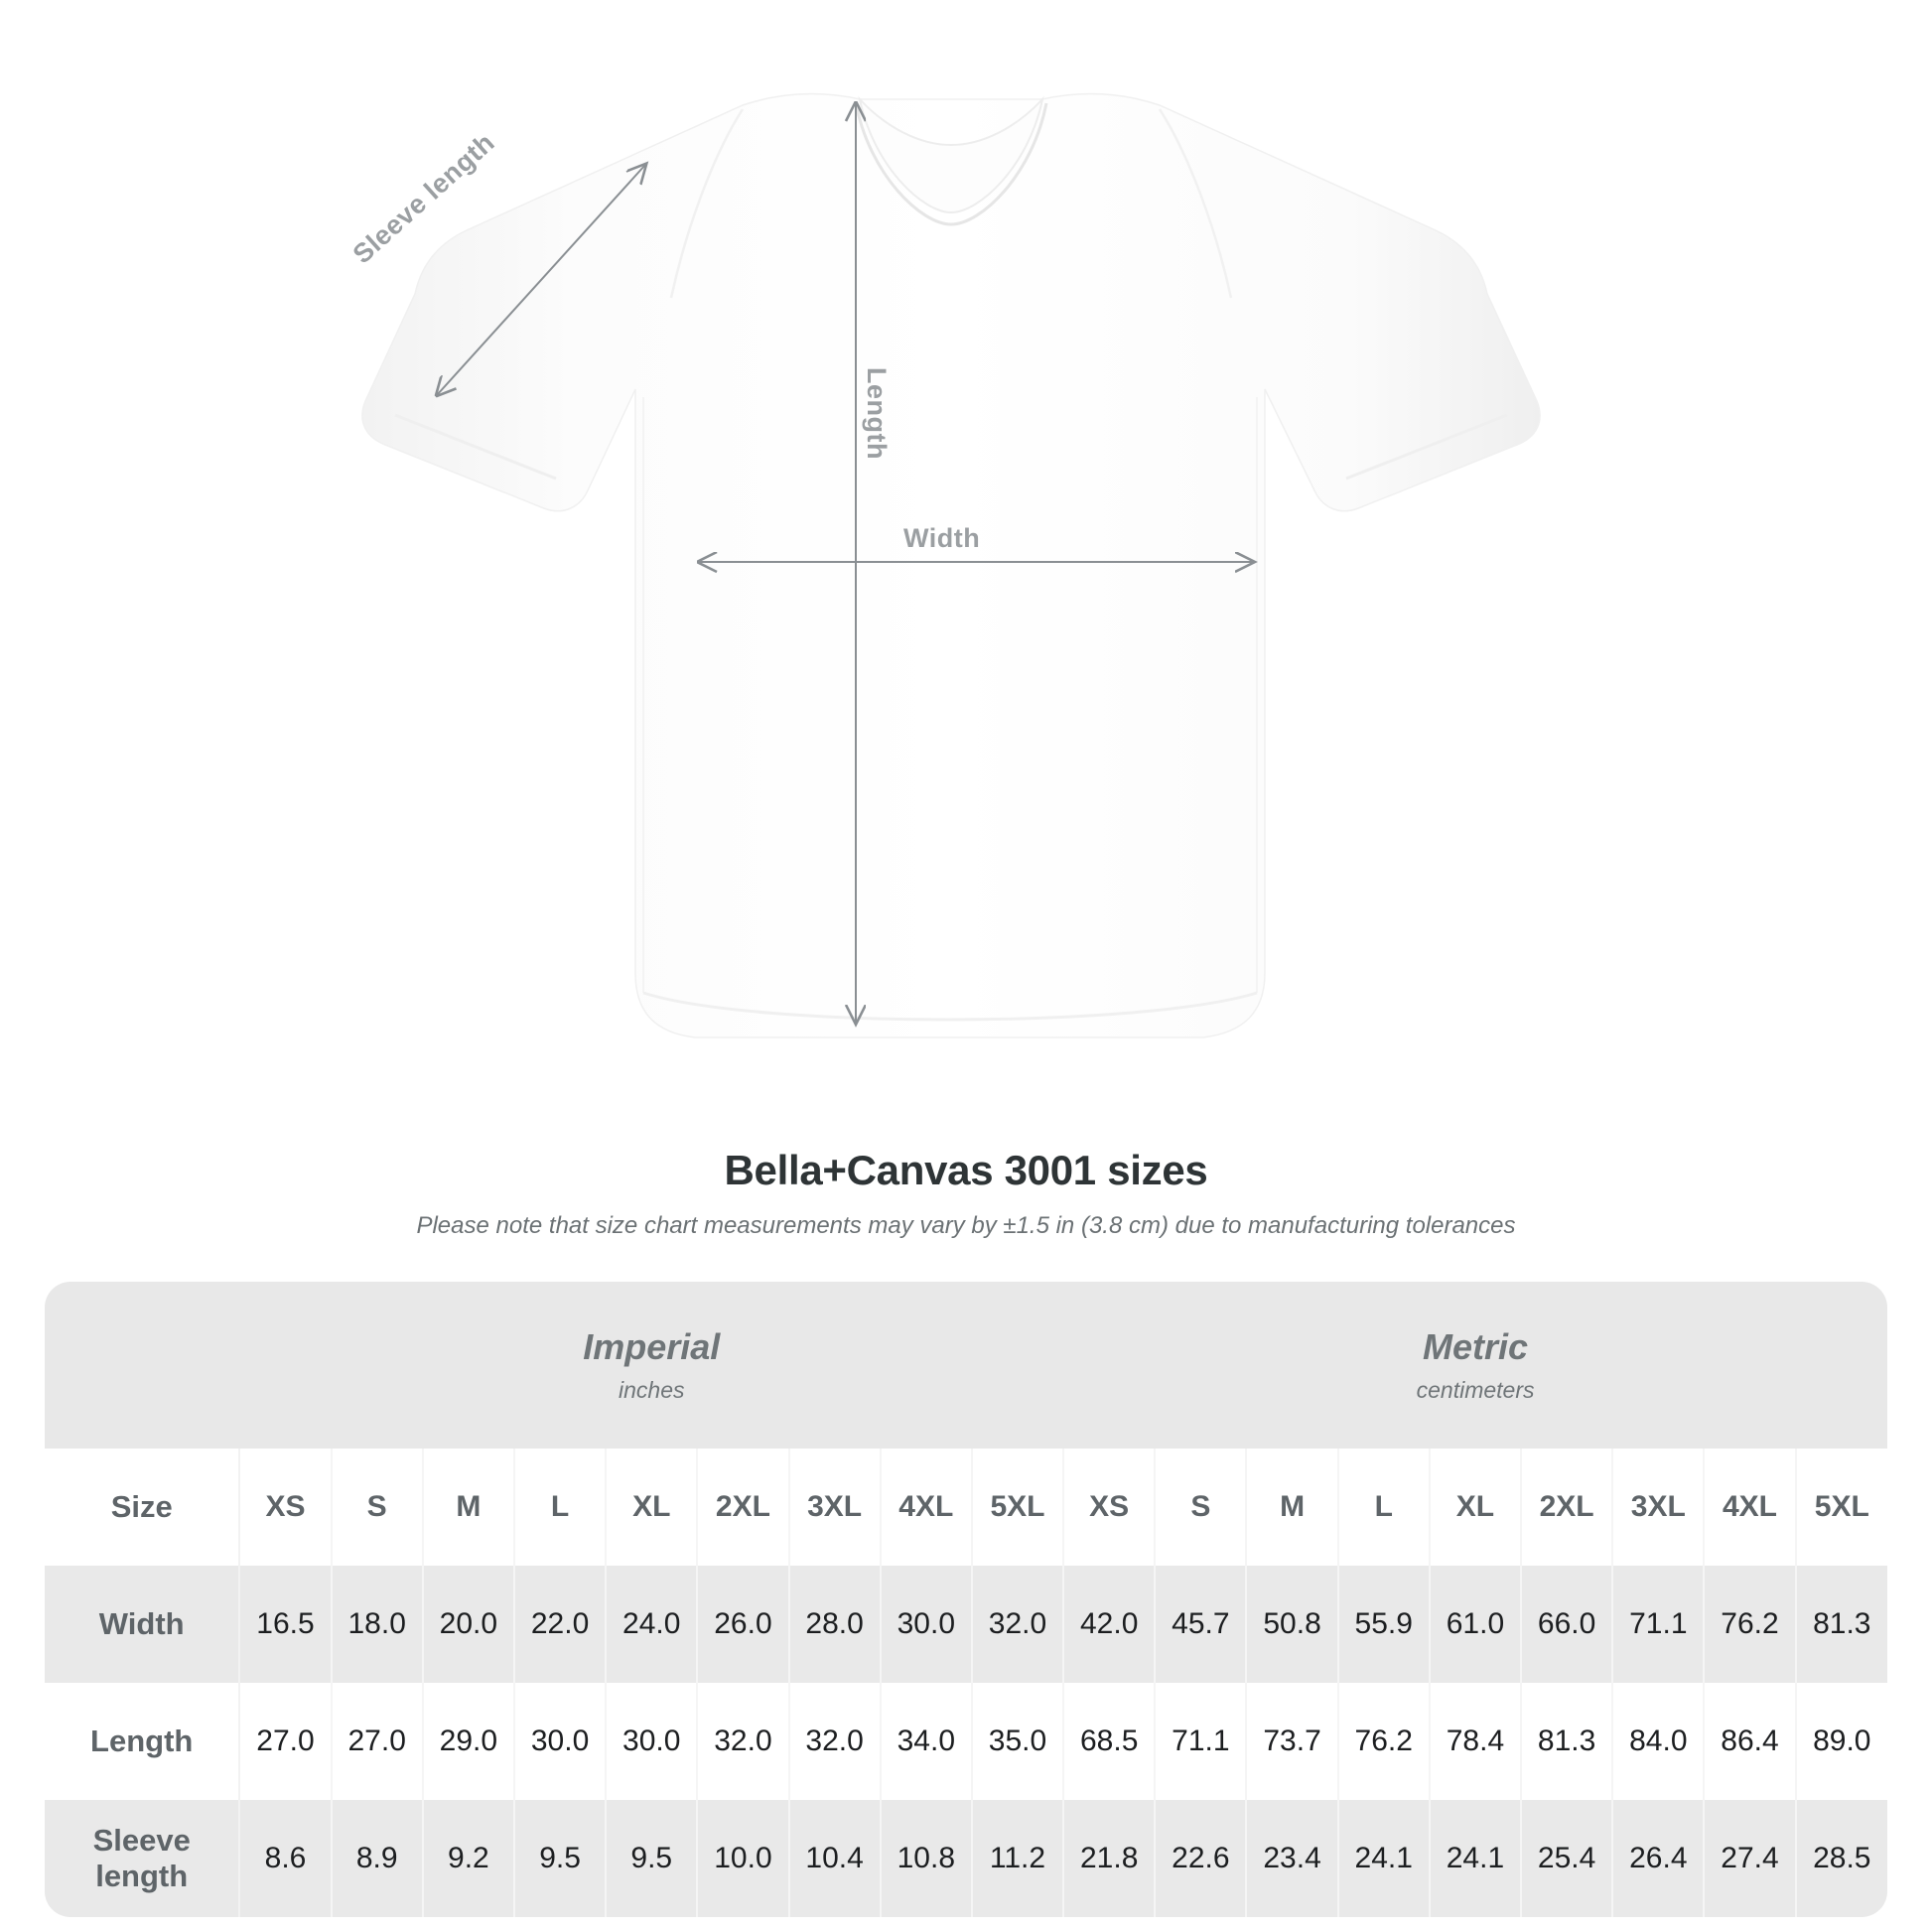 The image size is (1932, 1932). What do you see at coordinates (1110, 1624) in the screenshot?
I see `cell-width-met-xs: 42.0` at bounding box center [1110, 1624].